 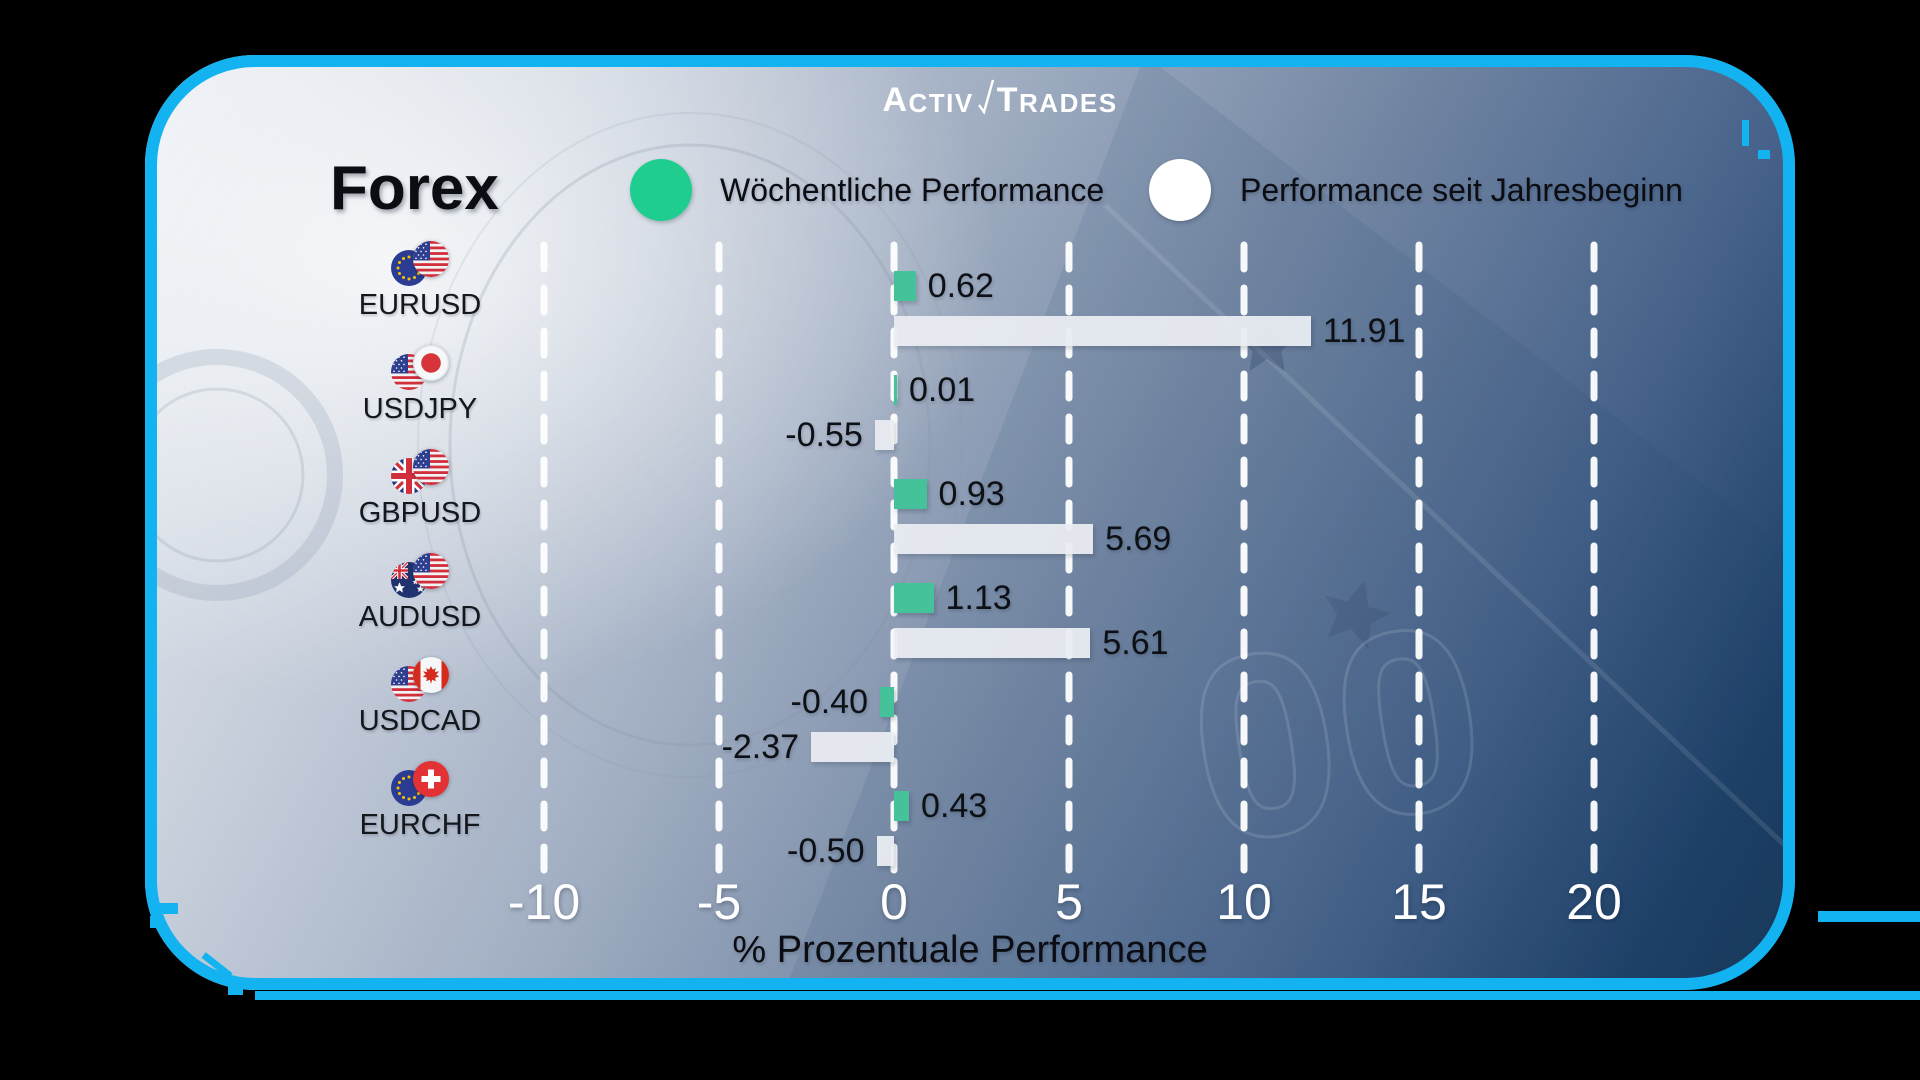 I want to click on value-label: -0.40, so click(x=829, y=702).